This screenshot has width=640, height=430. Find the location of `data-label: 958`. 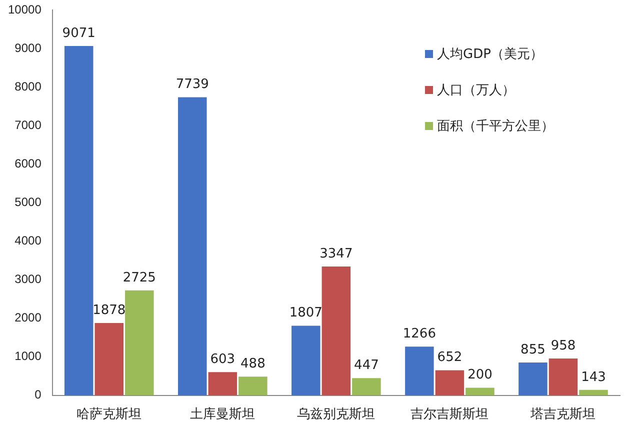

data-label: 958 is located at coordinates (563, 346).